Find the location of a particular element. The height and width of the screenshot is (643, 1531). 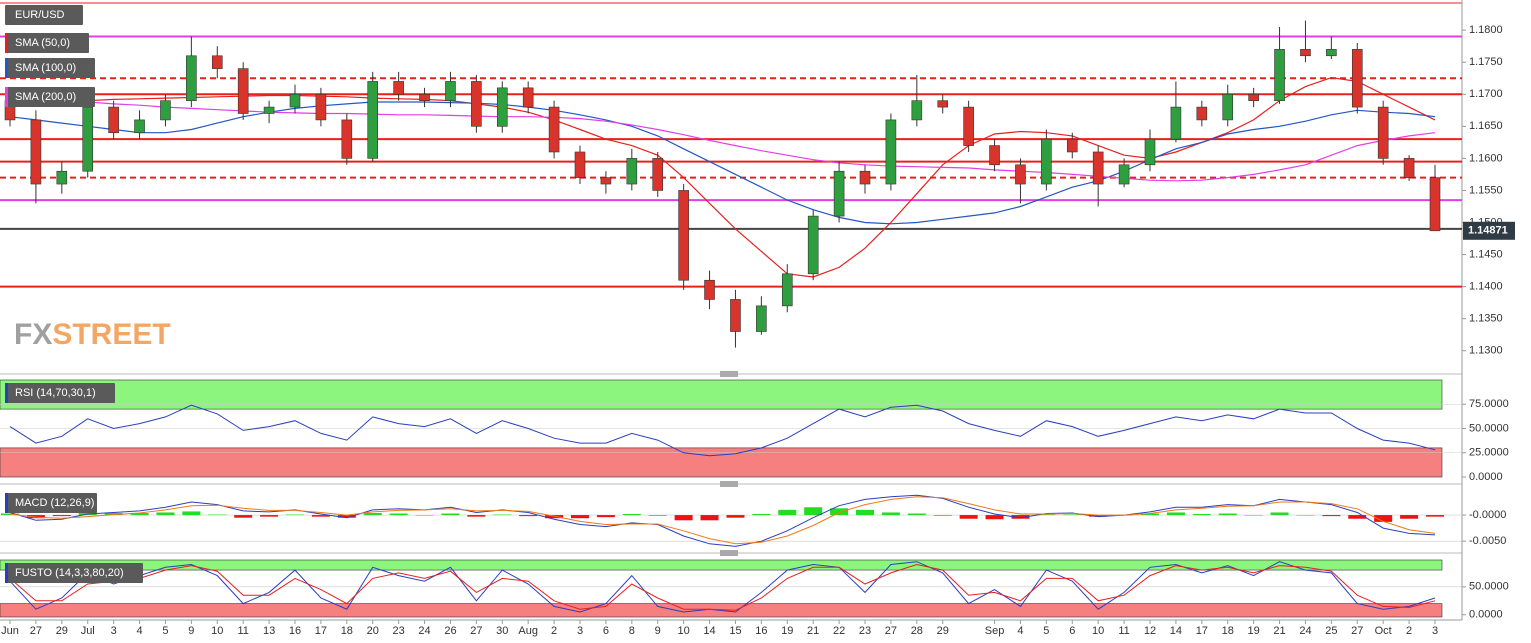

x-tick-label: 24 is located at coordinates (1305, 631).